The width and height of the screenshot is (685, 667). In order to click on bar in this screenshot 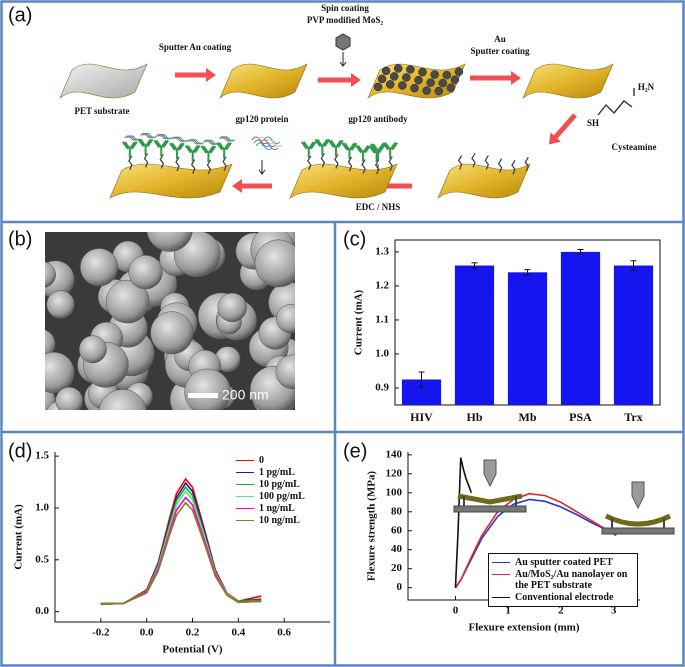, I will do `click(527, 338)`.